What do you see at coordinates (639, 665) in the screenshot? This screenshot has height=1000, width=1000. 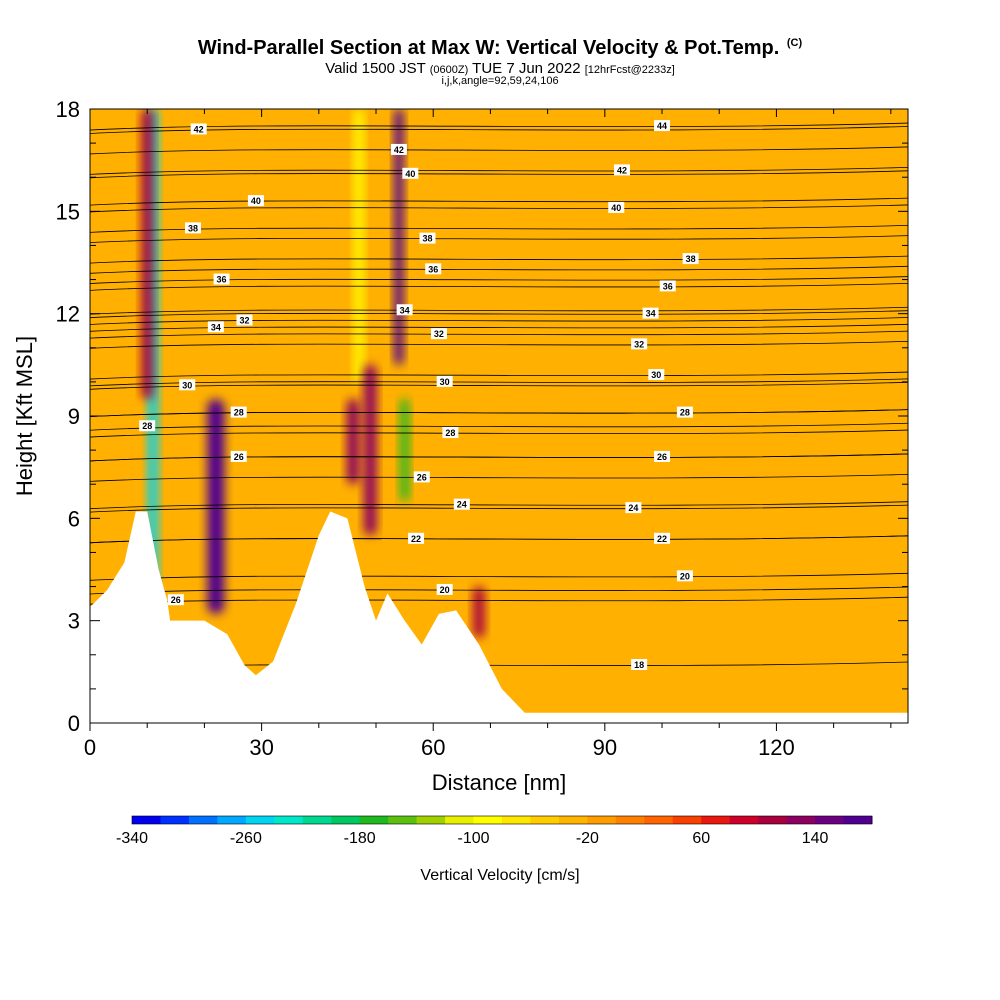 I see `contour-label: 18` at bounding box center [639, 665].